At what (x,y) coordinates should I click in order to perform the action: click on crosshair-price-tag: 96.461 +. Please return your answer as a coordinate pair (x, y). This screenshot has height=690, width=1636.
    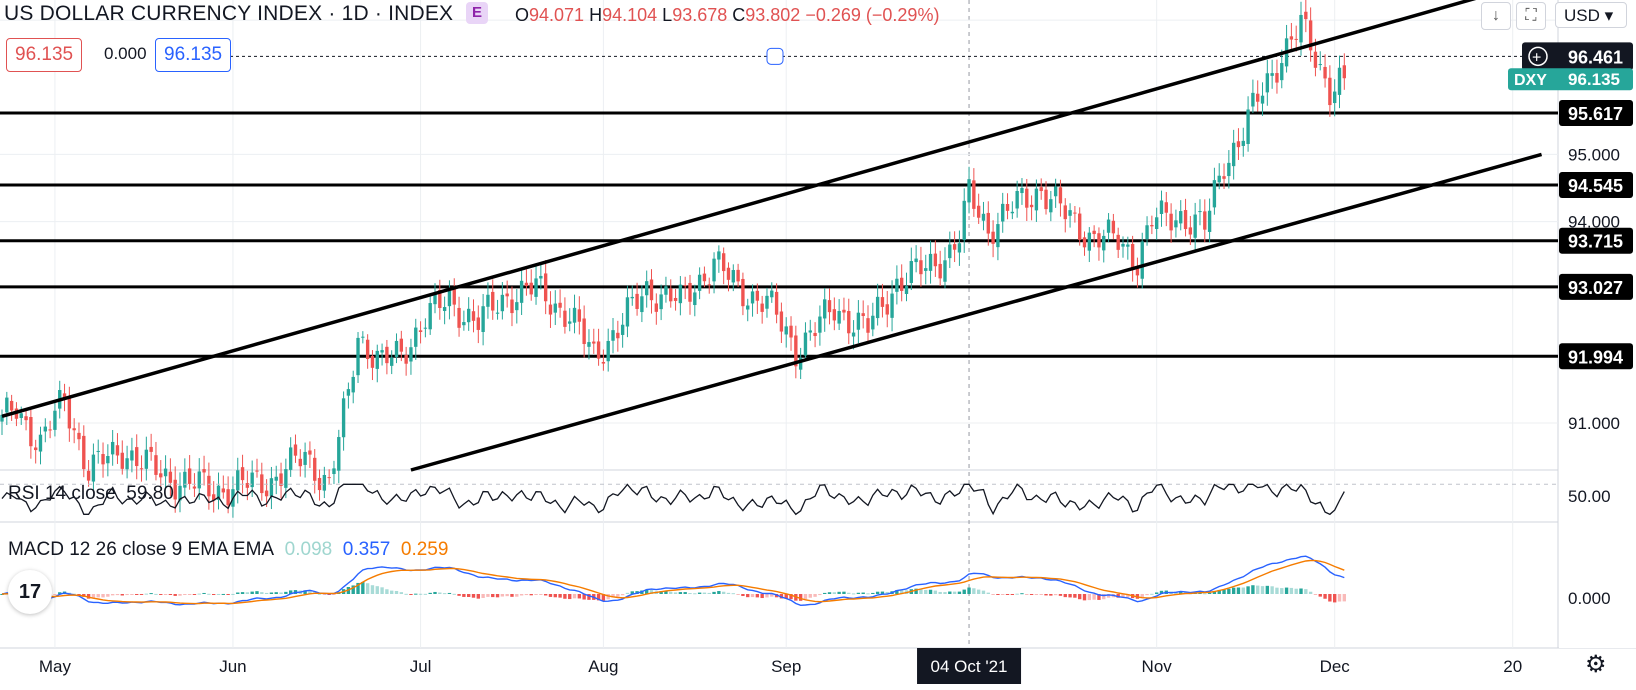
    Looking at the image, I should click on (1577, 56).